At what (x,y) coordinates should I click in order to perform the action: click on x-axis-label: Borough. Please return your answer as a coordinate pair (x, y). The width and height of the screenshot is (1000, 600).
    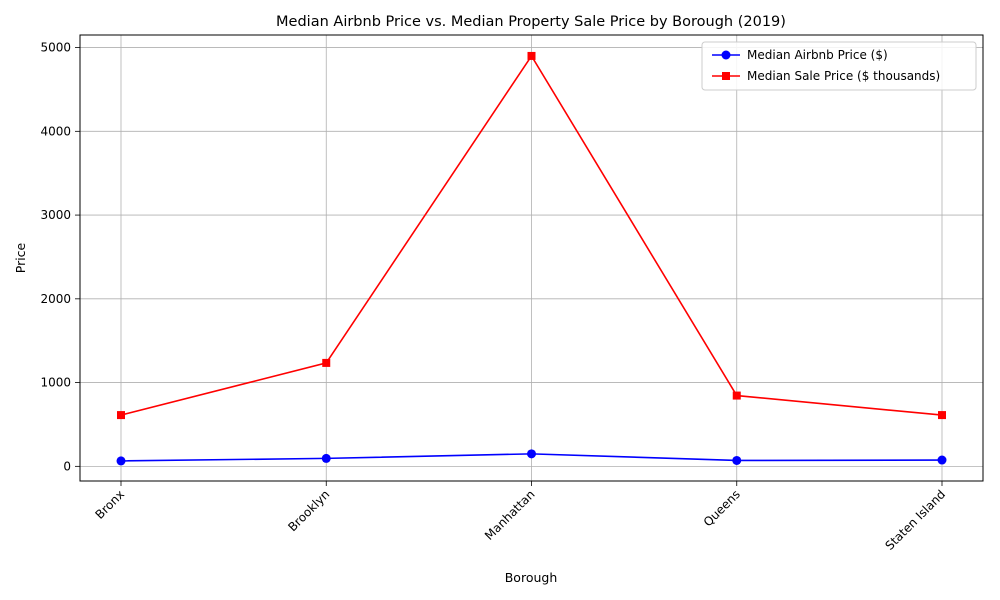
    Looking at the image, I should click on (531, 577).